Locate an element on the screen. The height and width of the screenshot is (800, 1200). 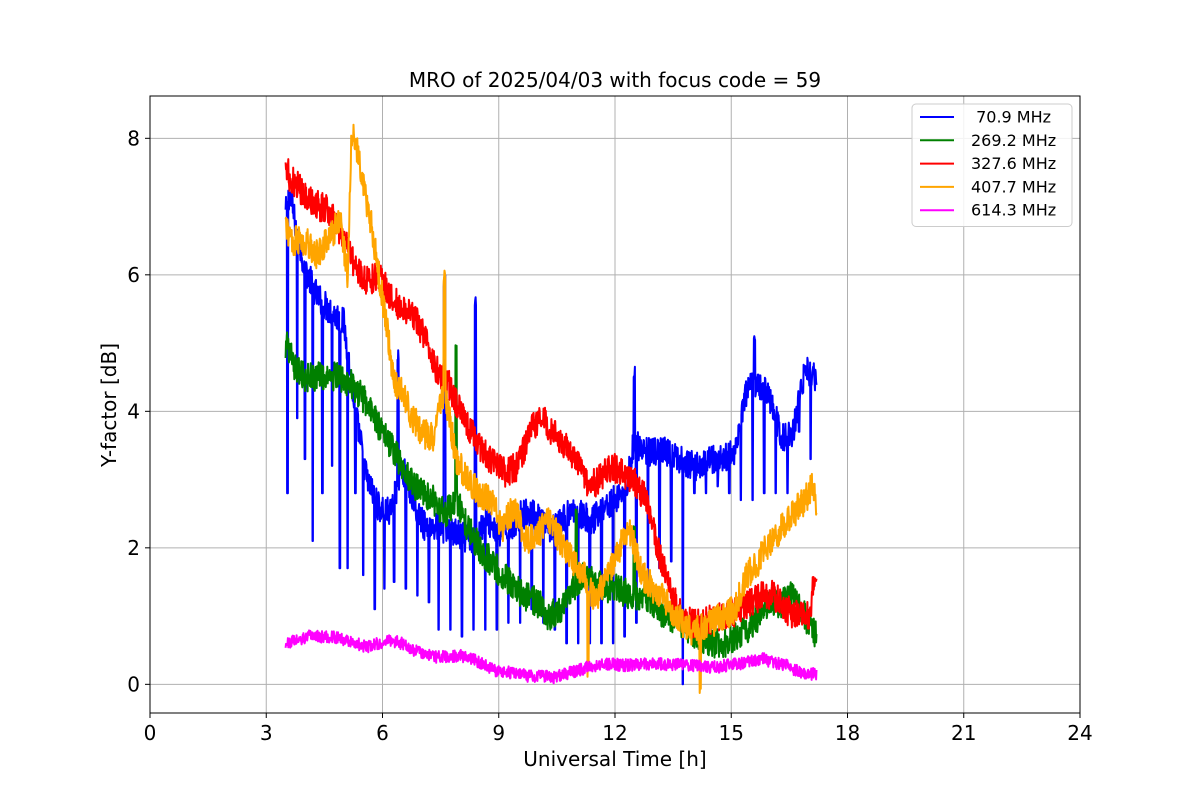
x-tick-label: 24 is located at coordinates (1079, 733).